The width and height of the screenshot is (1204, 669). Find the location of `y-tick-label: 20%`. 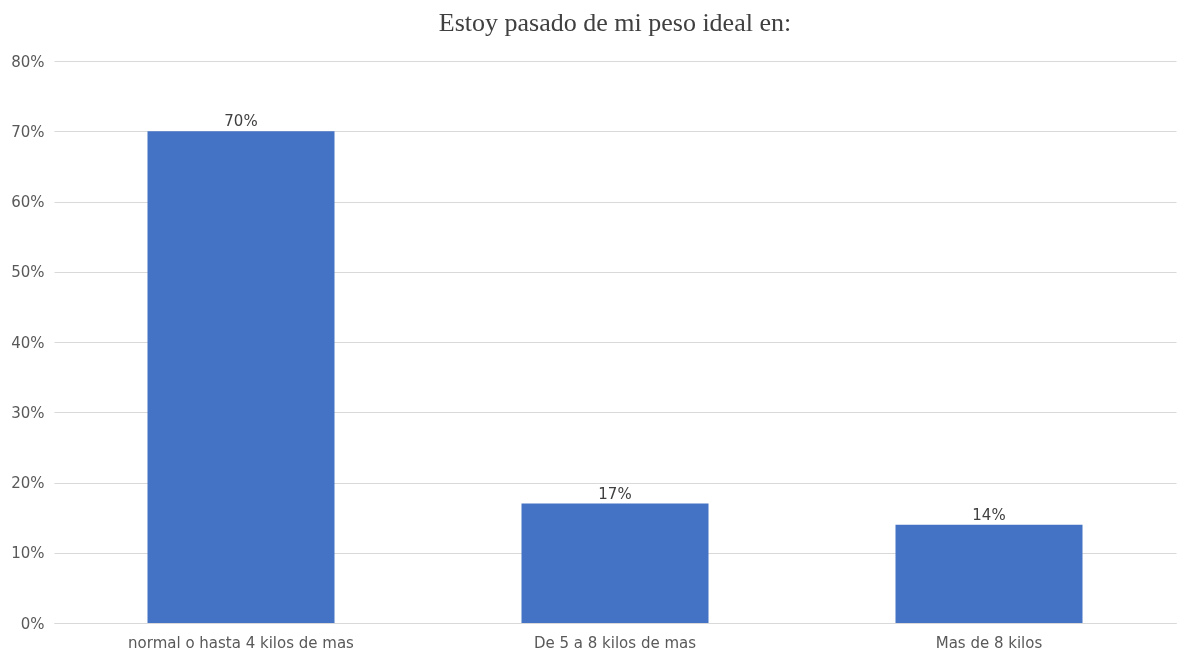

y-tick-label: 20% is located at coordinates (28, 483).